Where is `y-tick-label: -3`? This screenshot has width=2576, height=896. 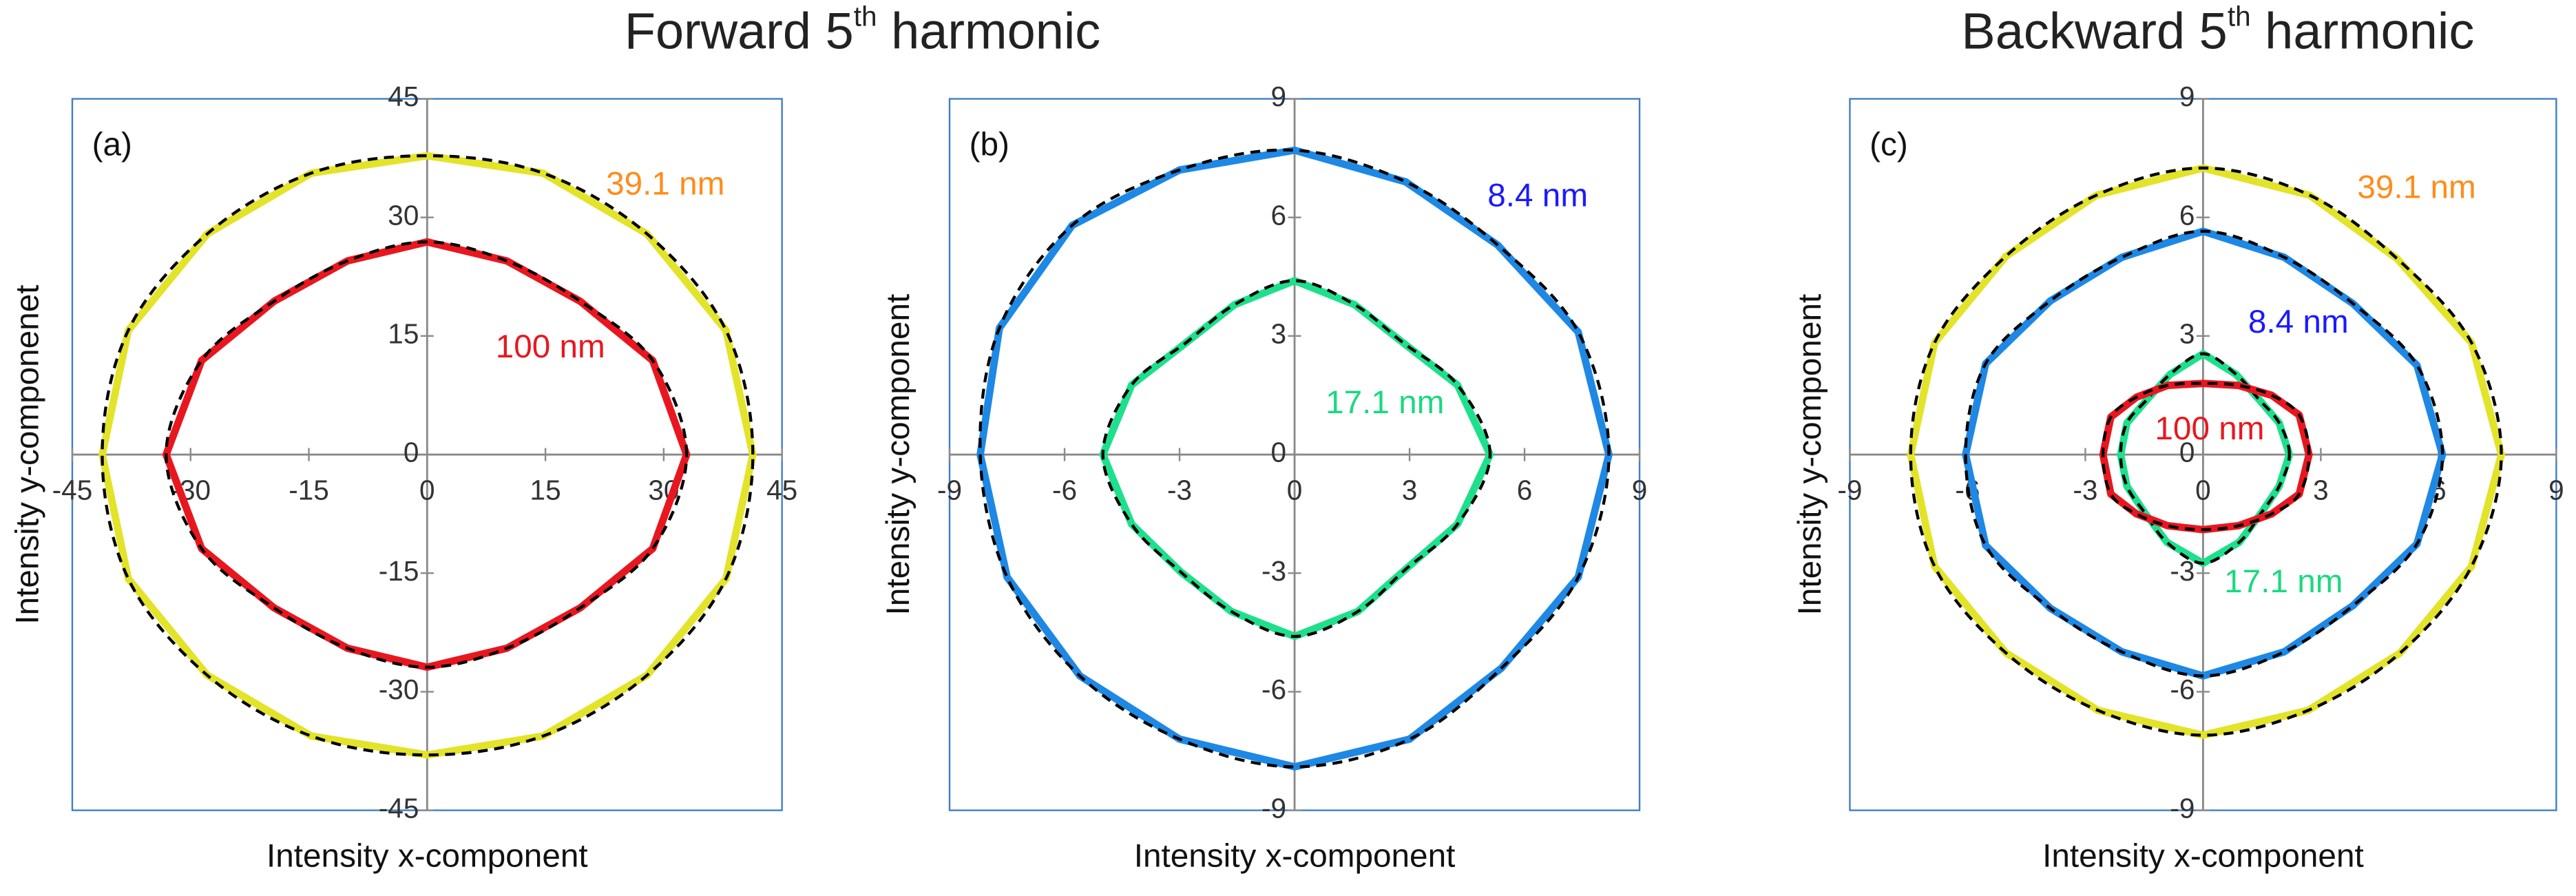
y-tick-label: -3 is located at coordinates (1273, 571).